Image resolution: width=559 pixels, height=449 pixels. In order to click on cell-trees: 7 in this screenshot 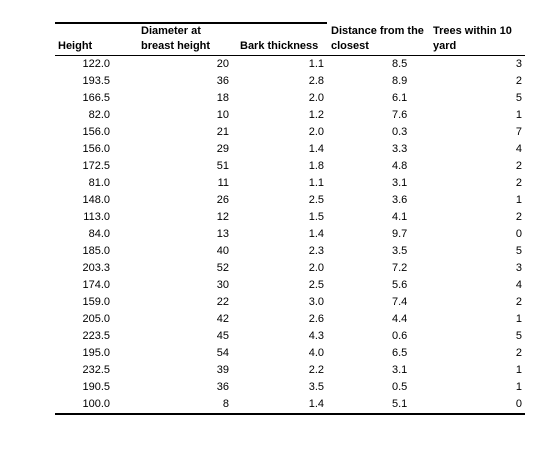, I will do `click(518, 132)`.